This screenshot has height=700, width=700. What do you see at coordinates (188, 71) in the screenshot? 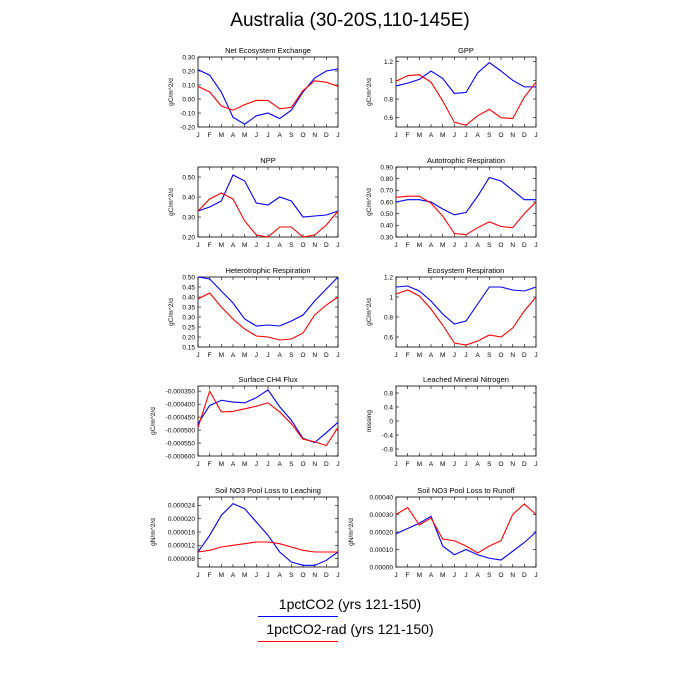
I see `y-tick-label: 0.20` at bounding box center [188, 71].